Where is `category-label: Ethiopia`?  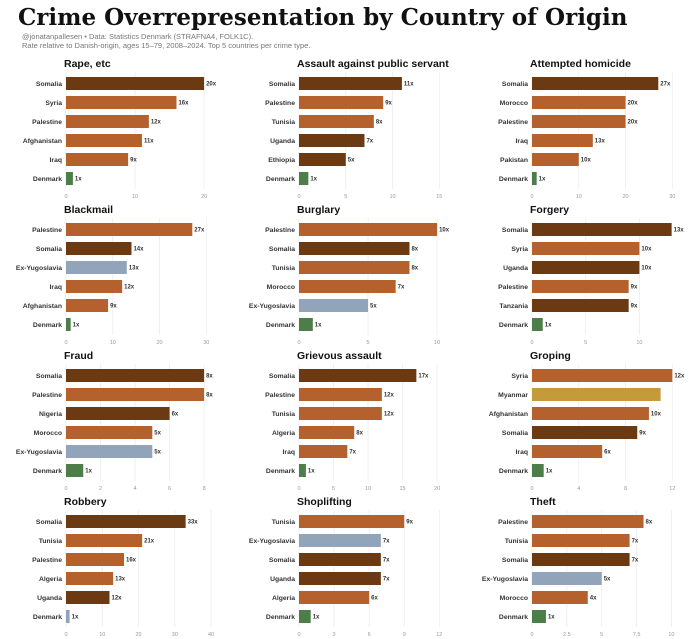 category-label: Ethiopia is located at coordinates (281, 160).